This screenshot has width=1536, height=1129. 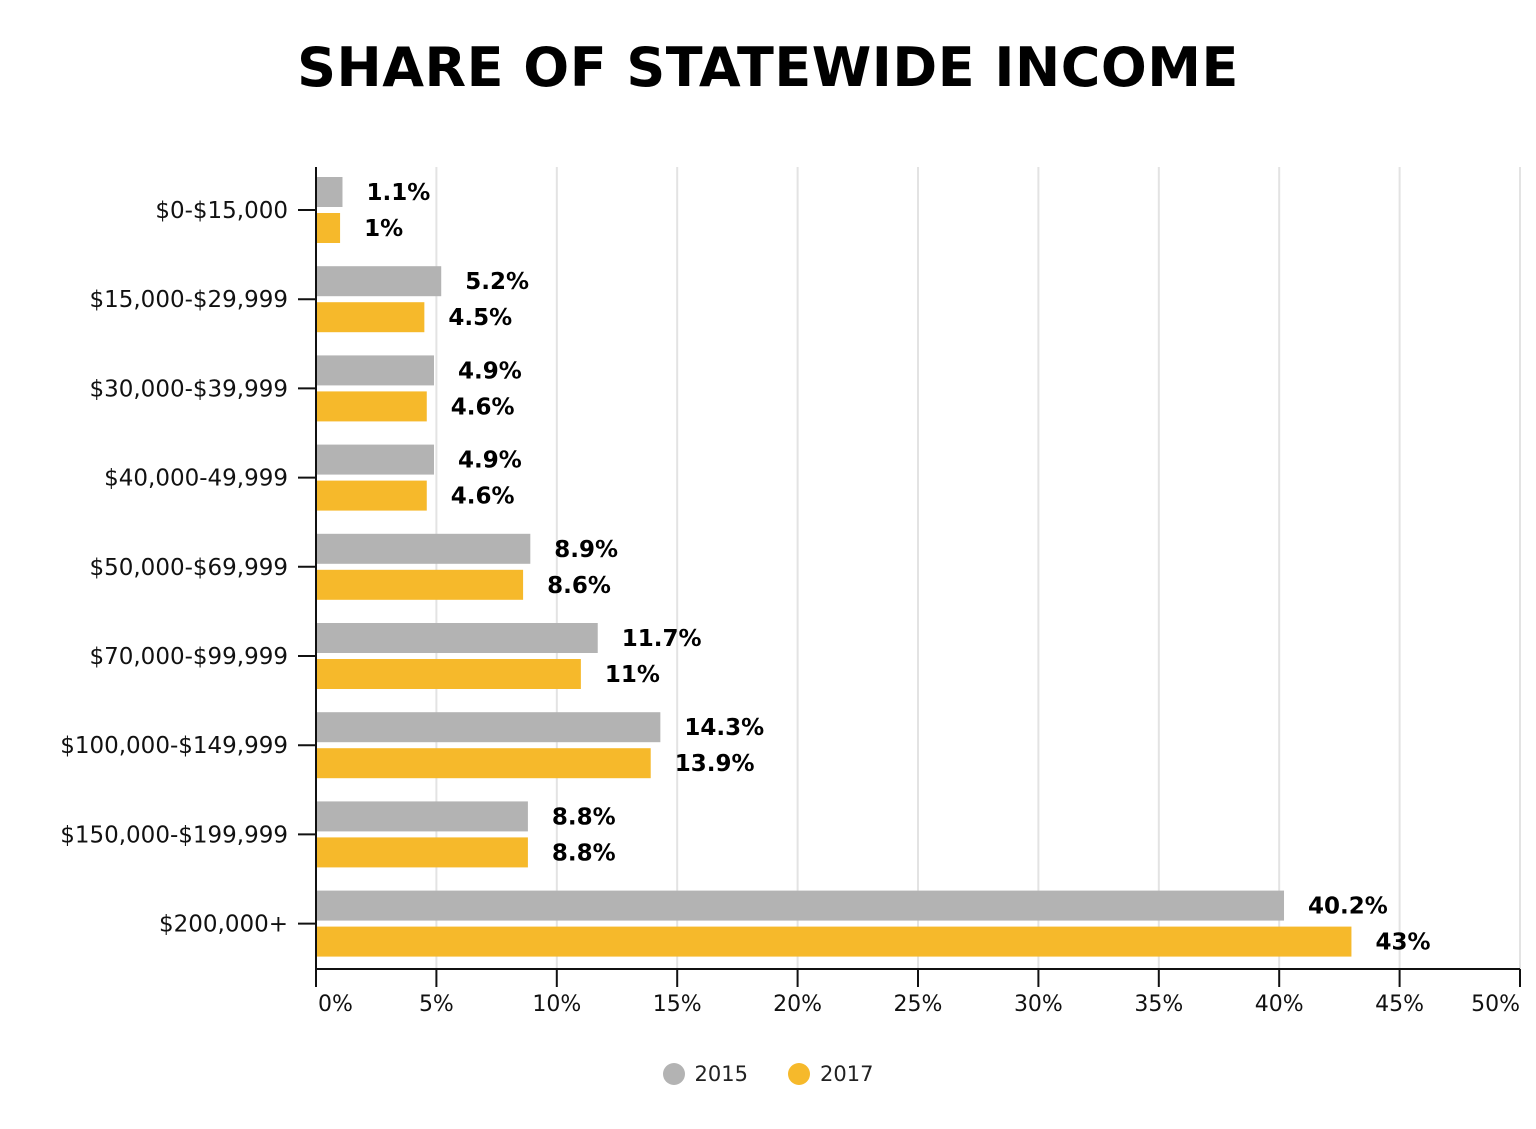 What do you see at coordinates (1158, 1004) in the screenshot?
I see `x-tick-label-7: 35%` at bounding box center [1158, 1004].